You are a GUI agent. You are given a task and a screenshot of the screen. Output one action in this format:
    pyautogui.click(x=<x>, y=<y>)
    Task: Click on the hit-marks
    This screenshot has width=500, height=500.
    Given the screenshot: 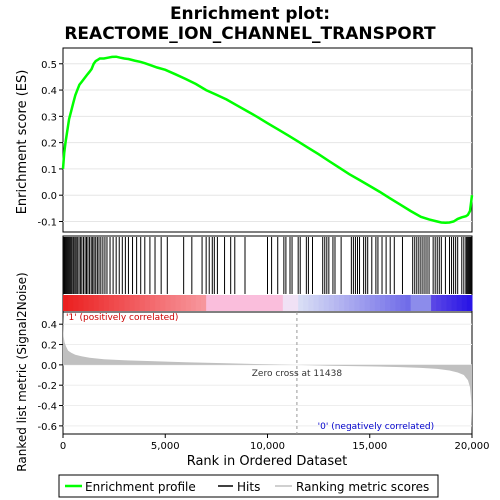 What is the action you would take?
    pyautogui.click(x=267, y=265)
    